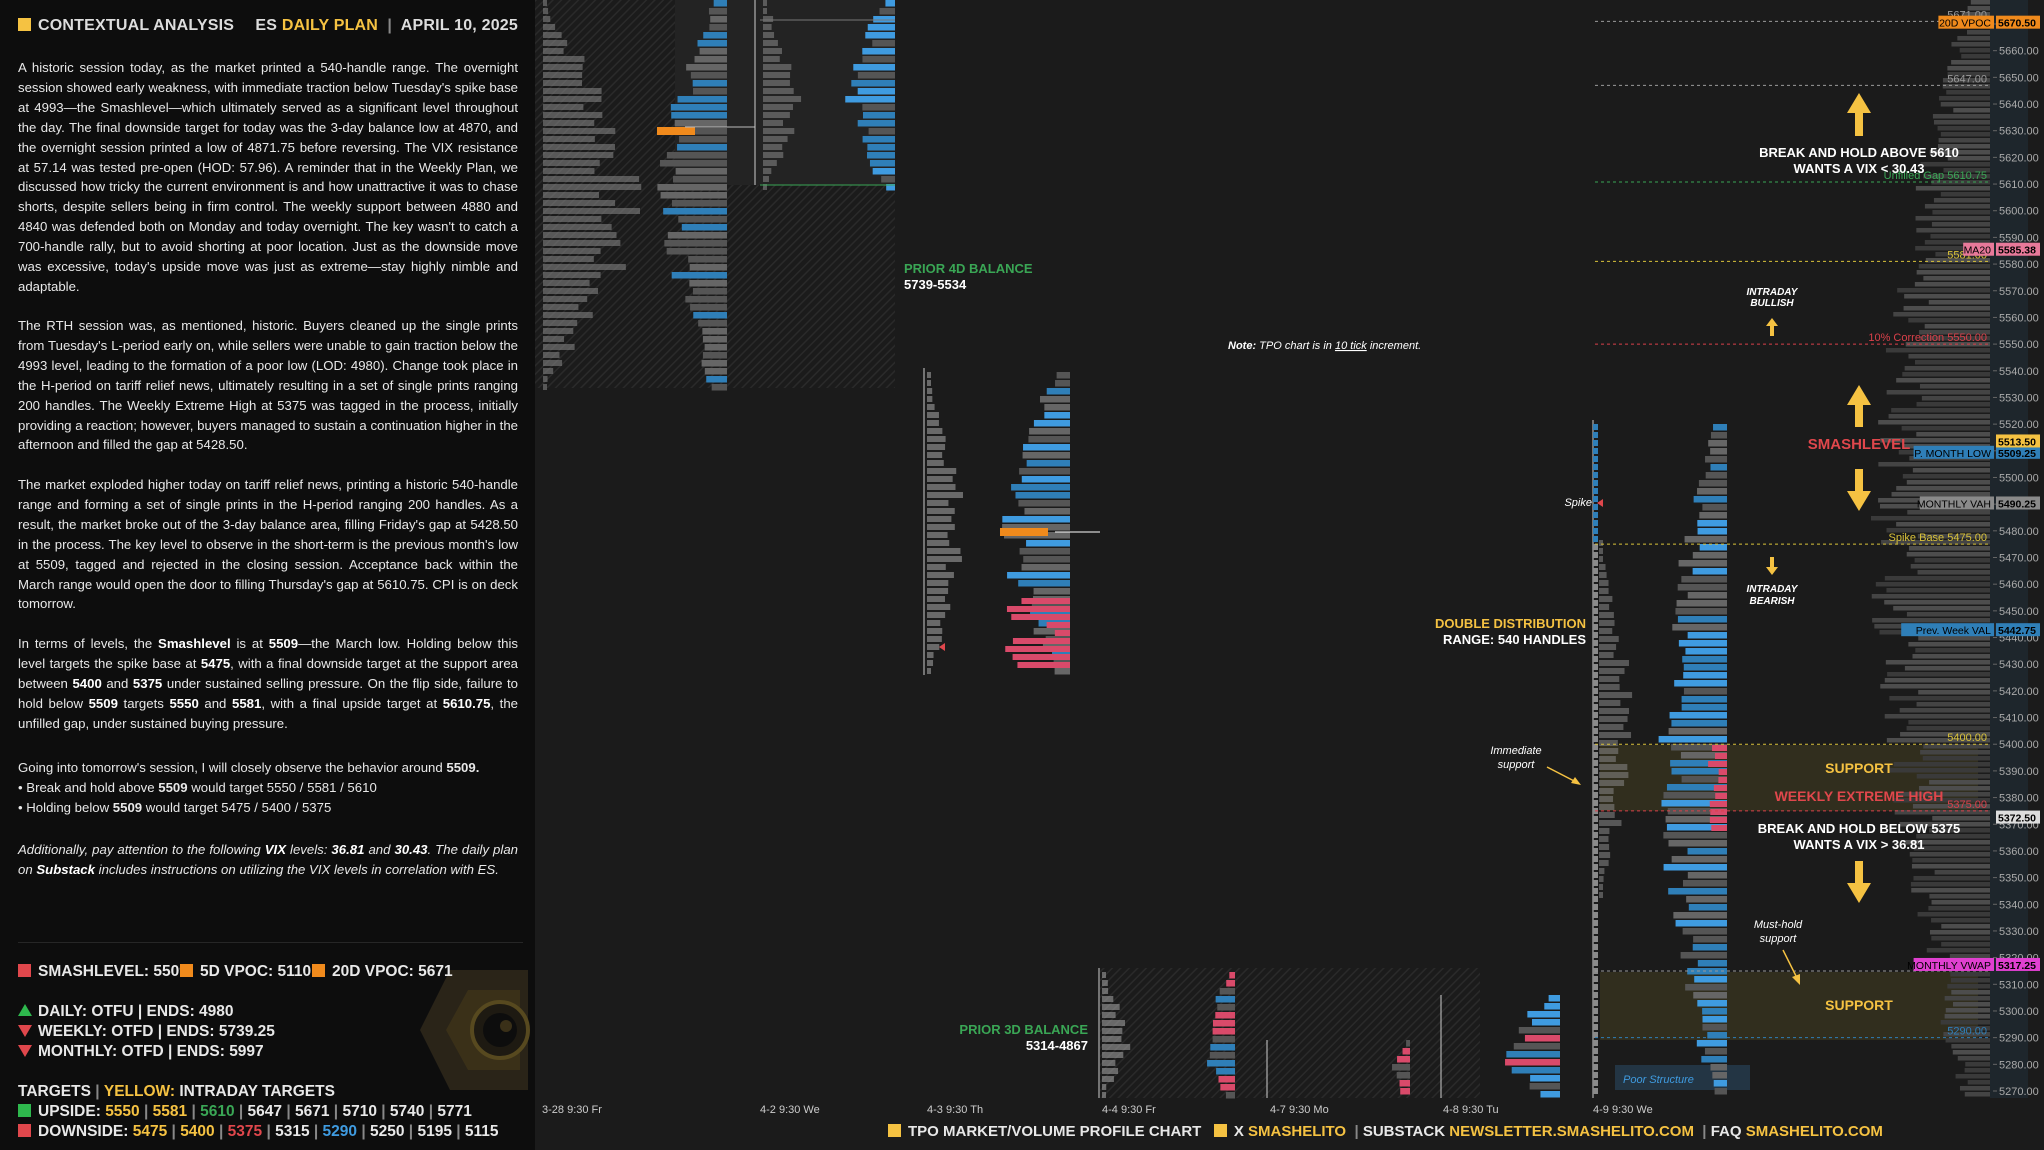 The width and height of the screenshot is (2044, 1150). I want to click on double-dist-line-1: DOUBLE DISTRIBUTION, so click(1510, 623).